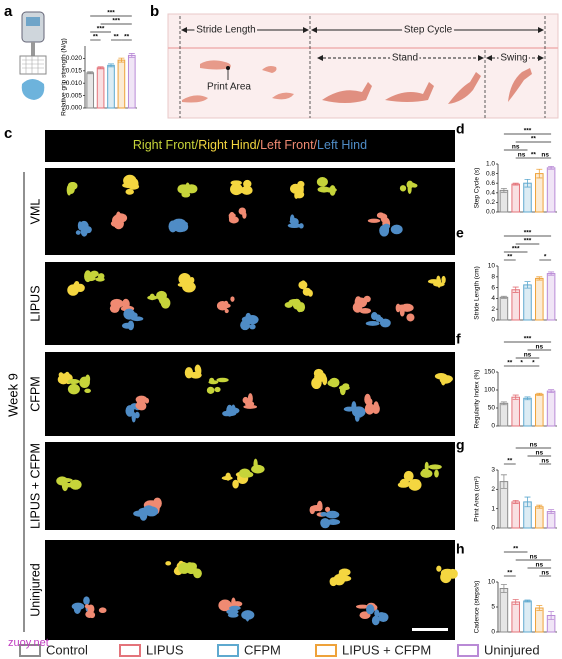  I want to click on y-tick-label: 0.010, so click(74, 83).